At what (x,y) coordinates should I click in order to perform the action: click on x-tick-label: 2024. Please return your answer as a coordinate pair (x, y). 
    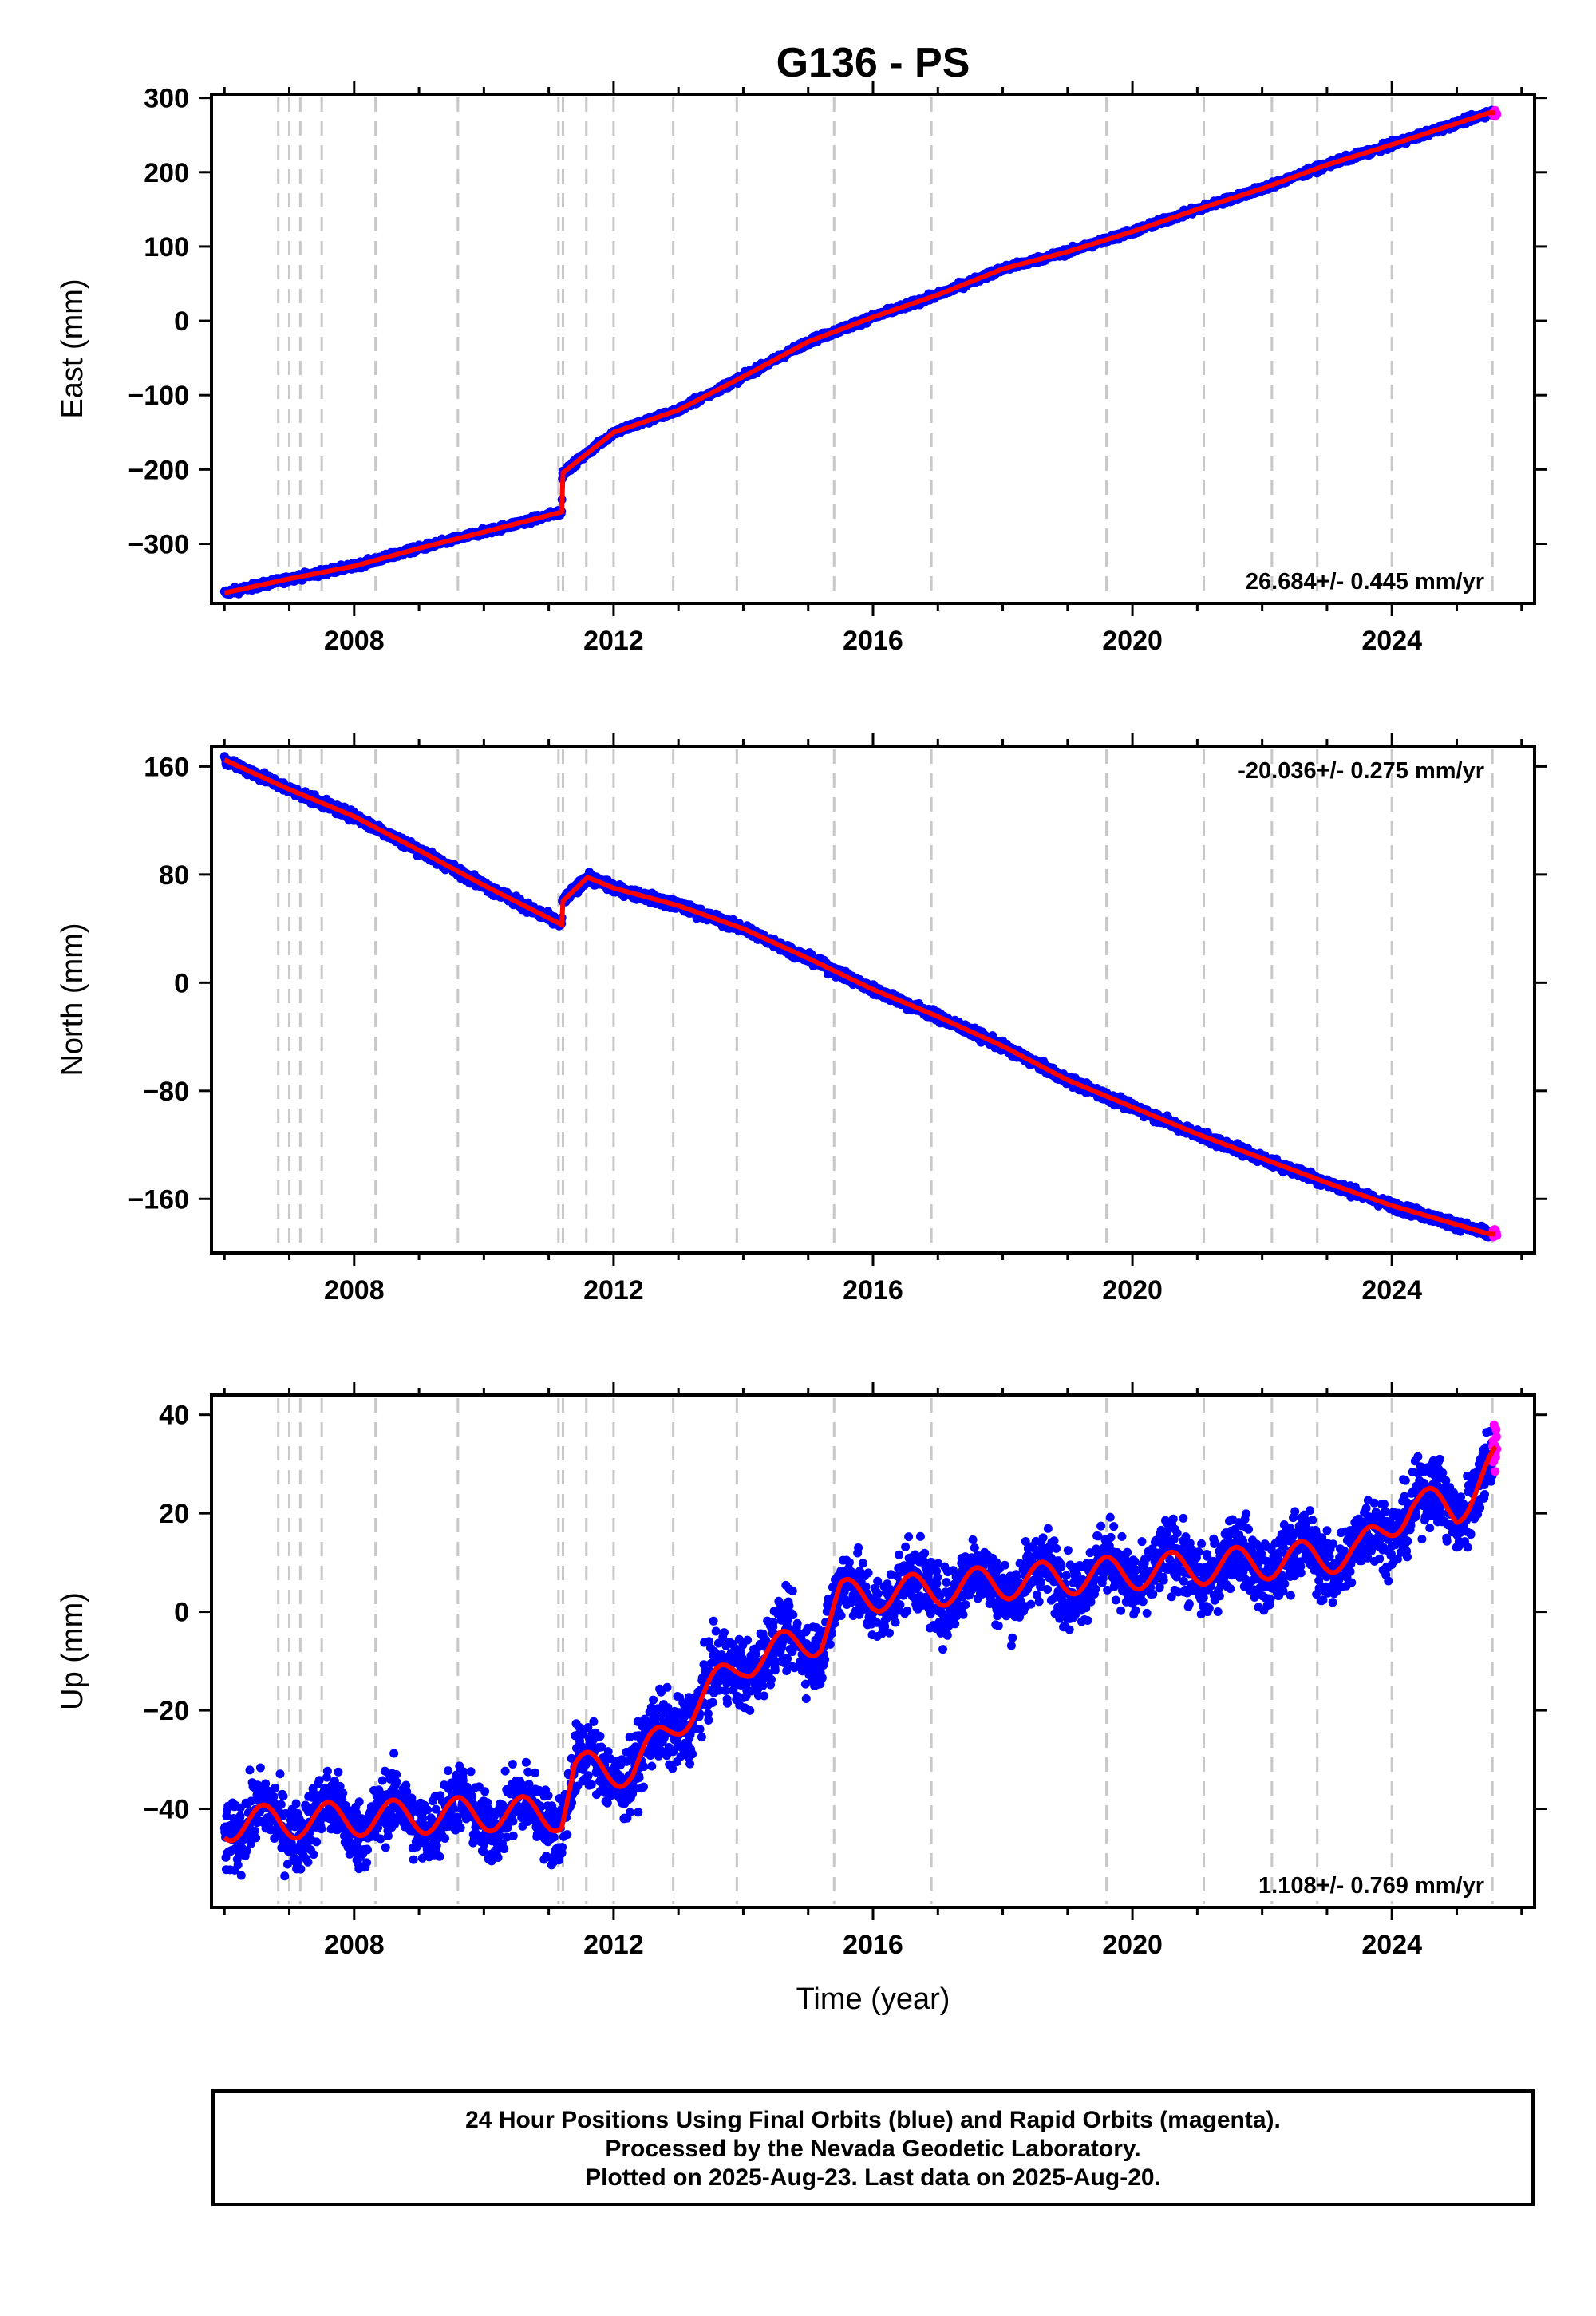
    Looking at the image, I should click on (1391, 641).